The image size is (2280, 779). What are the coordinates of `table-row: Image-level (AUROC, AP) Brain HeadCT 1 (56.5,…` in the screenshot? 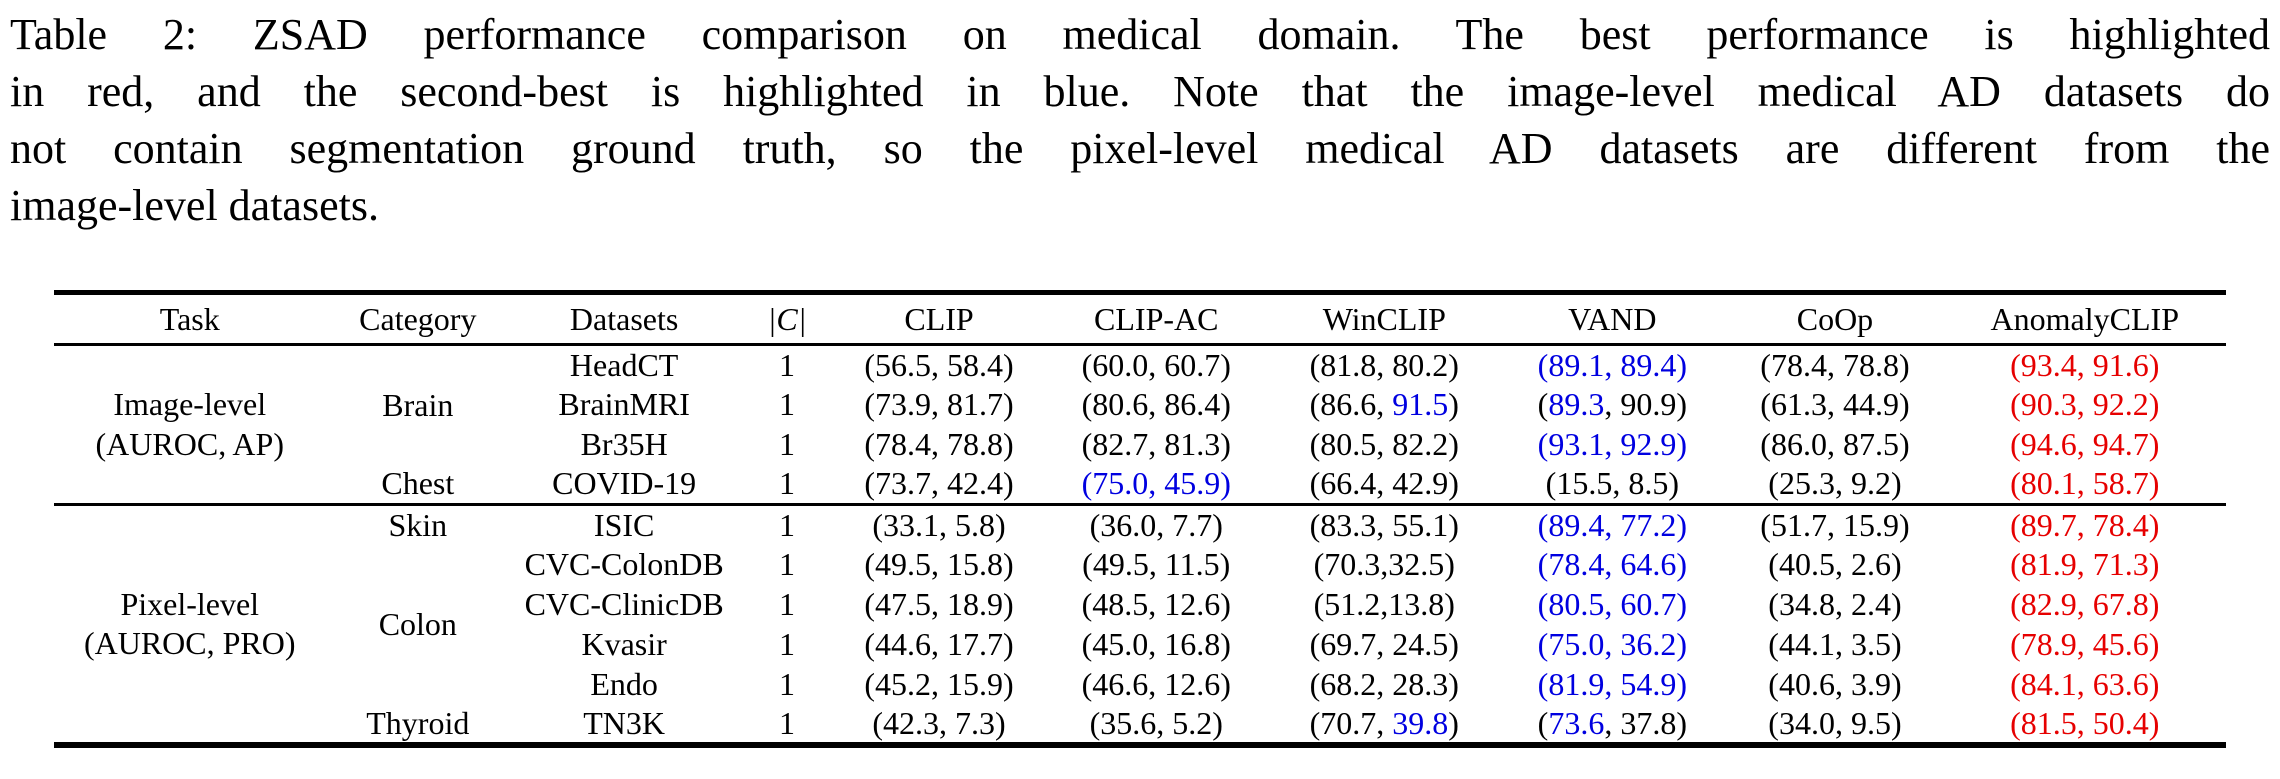 It's located at (1140, 403).